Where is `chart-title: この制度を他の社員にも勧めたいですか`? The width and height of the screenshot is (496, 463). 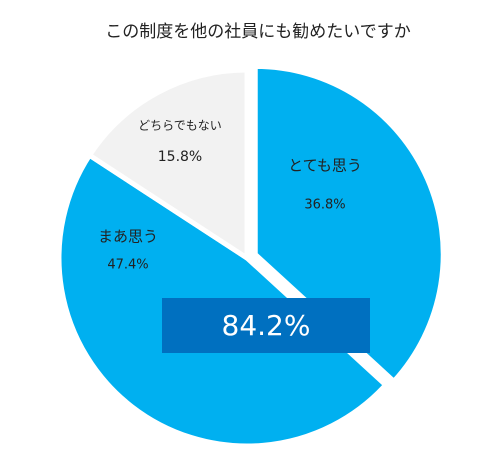
chart-title: この制度を他の社員にも勧めたいですか is located at coordinates (258, 32).